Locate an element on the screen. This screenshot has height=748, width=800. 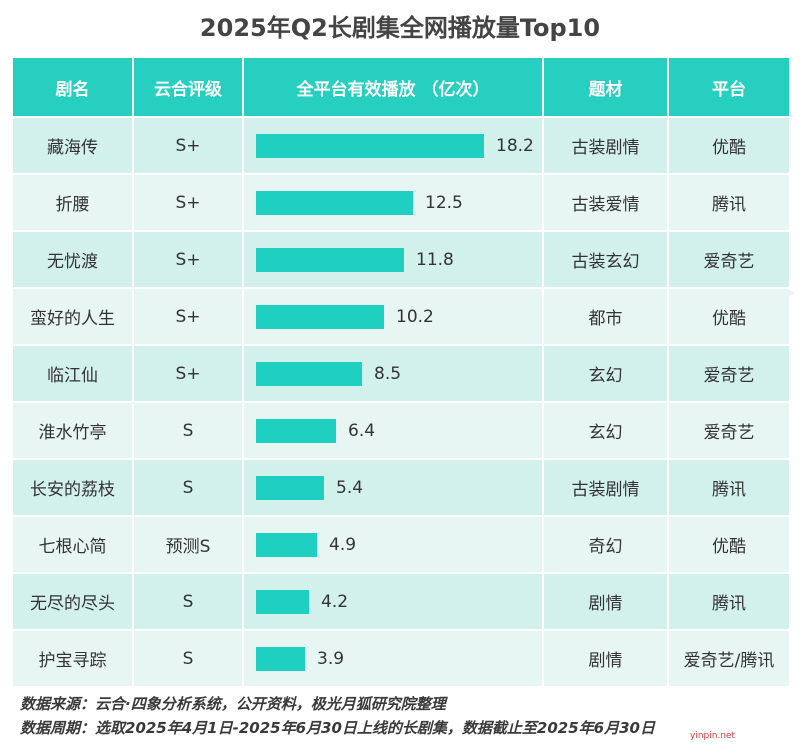
table-row: 无忧渡 S+ 11.8 古装玄幻 爱奇艺 is located at coordinates (401, 259).